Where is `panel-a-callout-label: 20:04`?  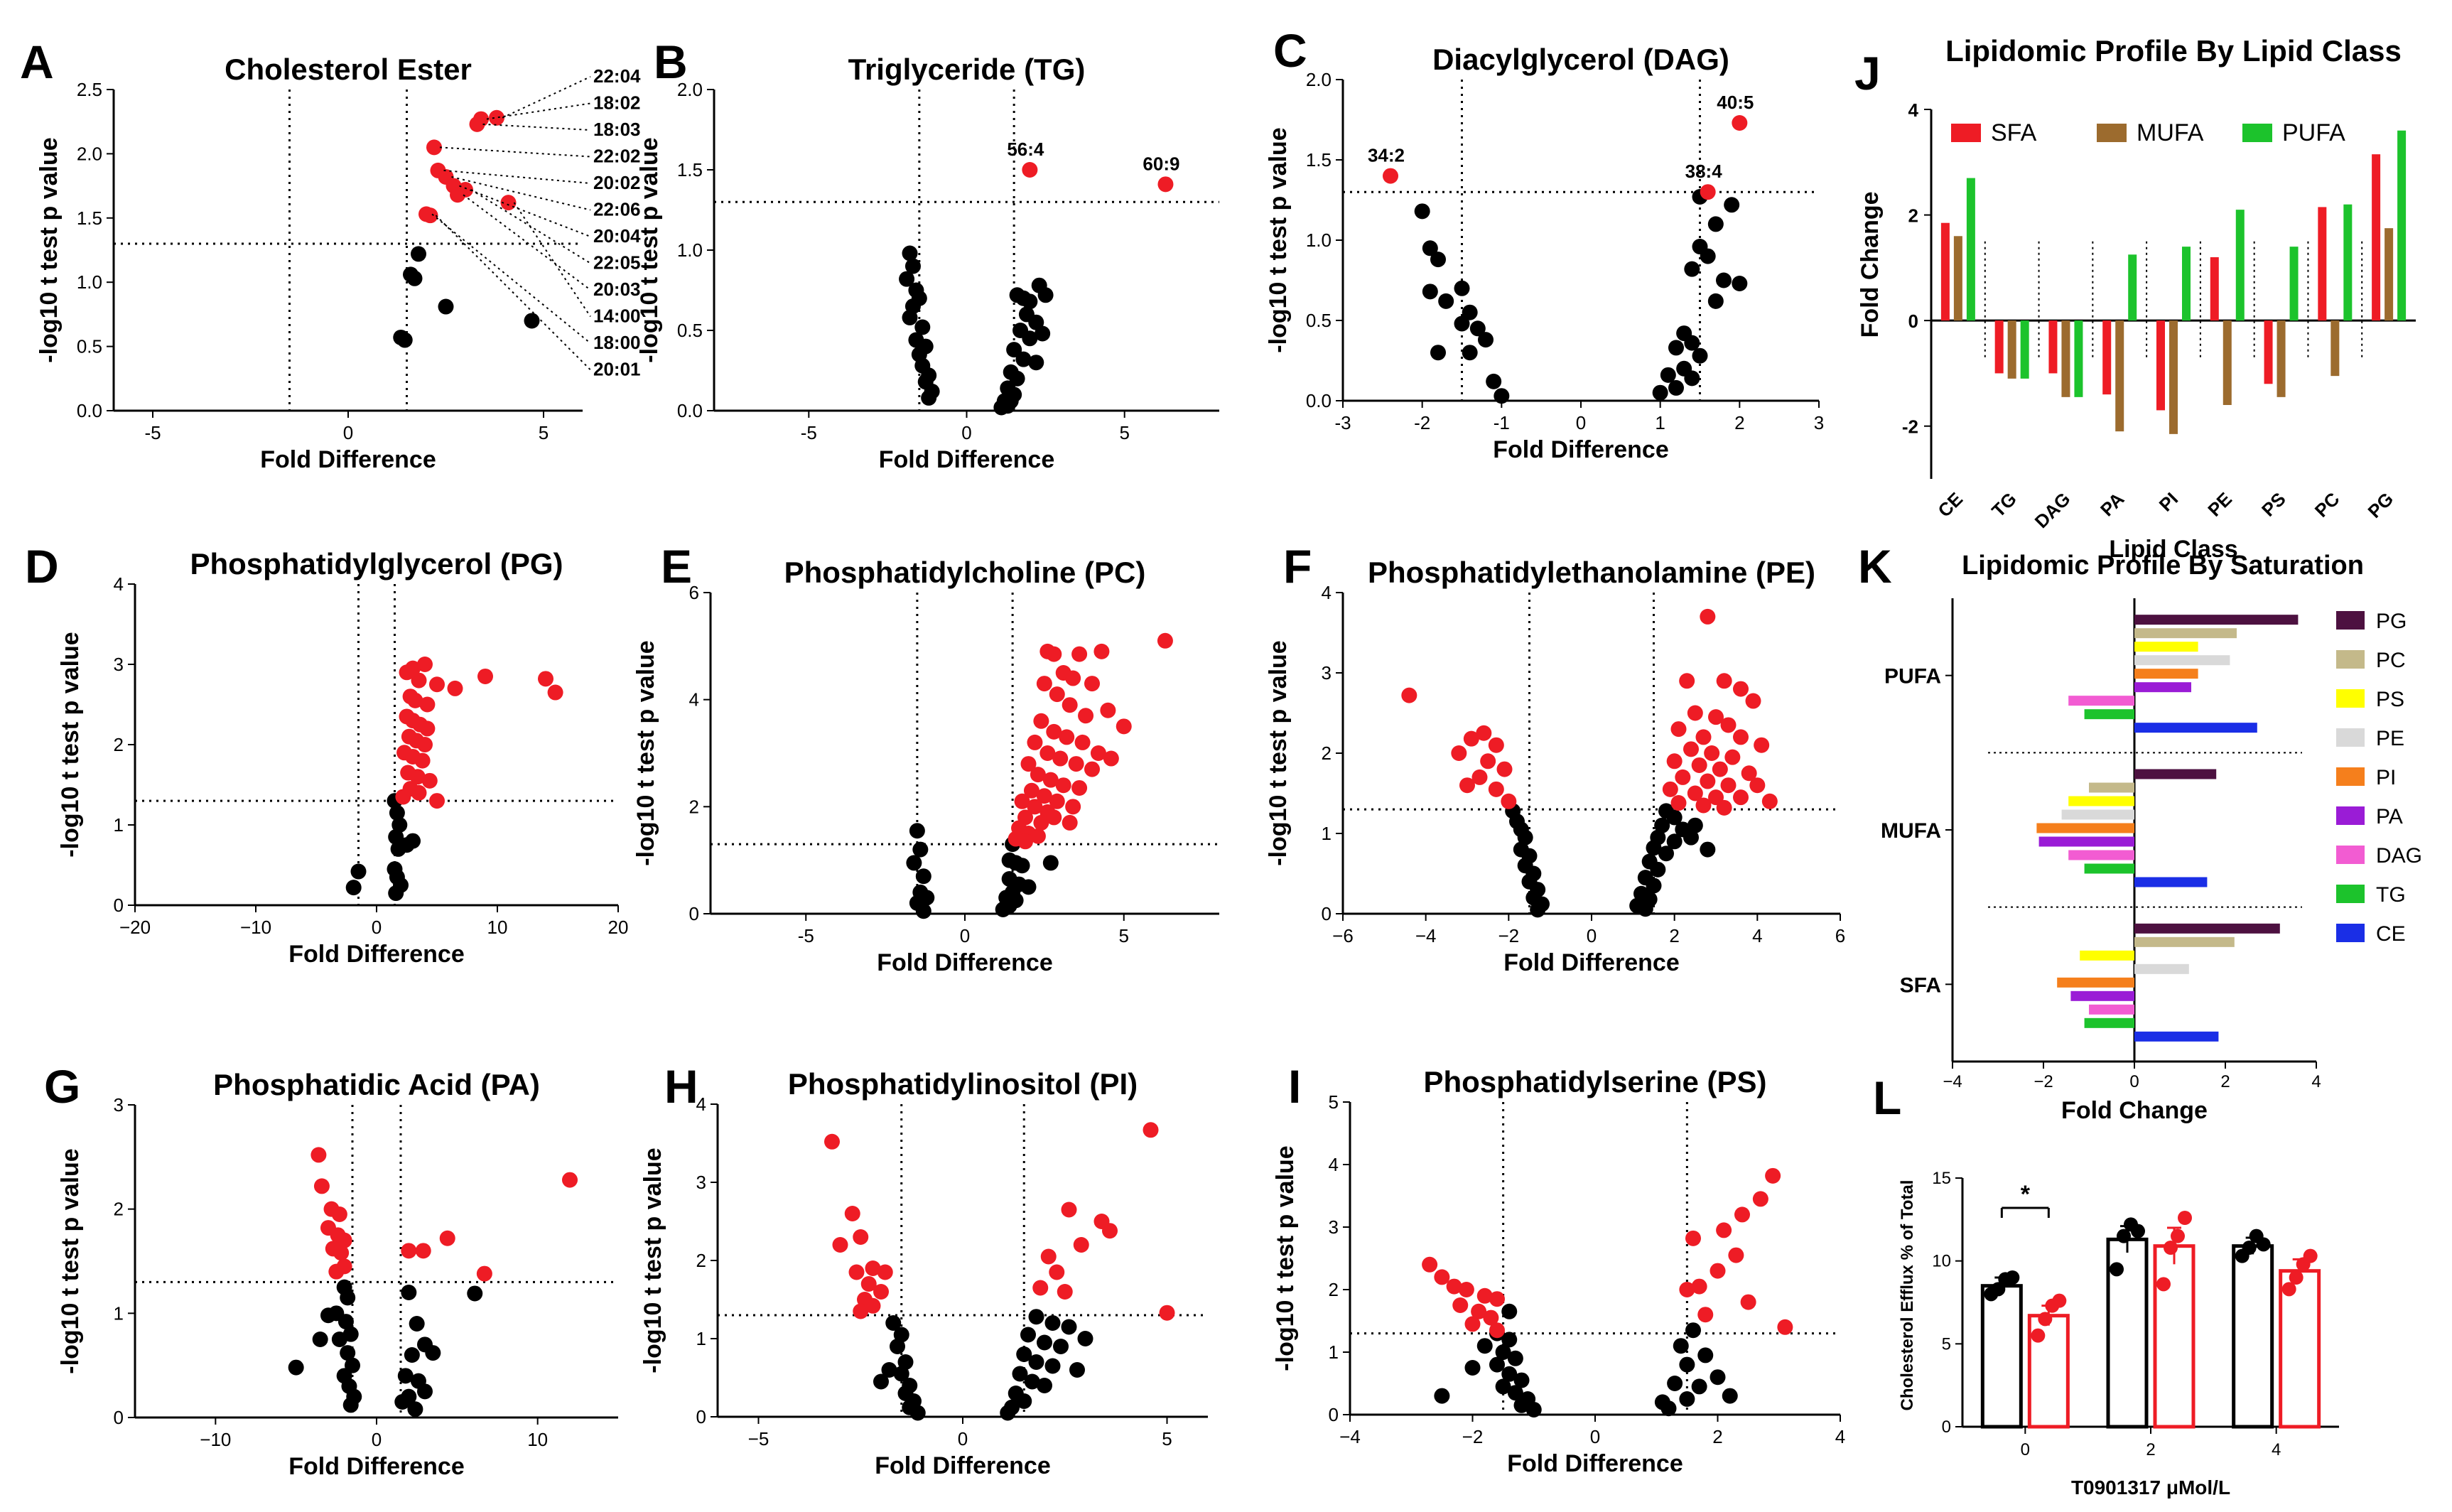 panel-a-callout-label: 20:04 is located at coordinates (617, 236).